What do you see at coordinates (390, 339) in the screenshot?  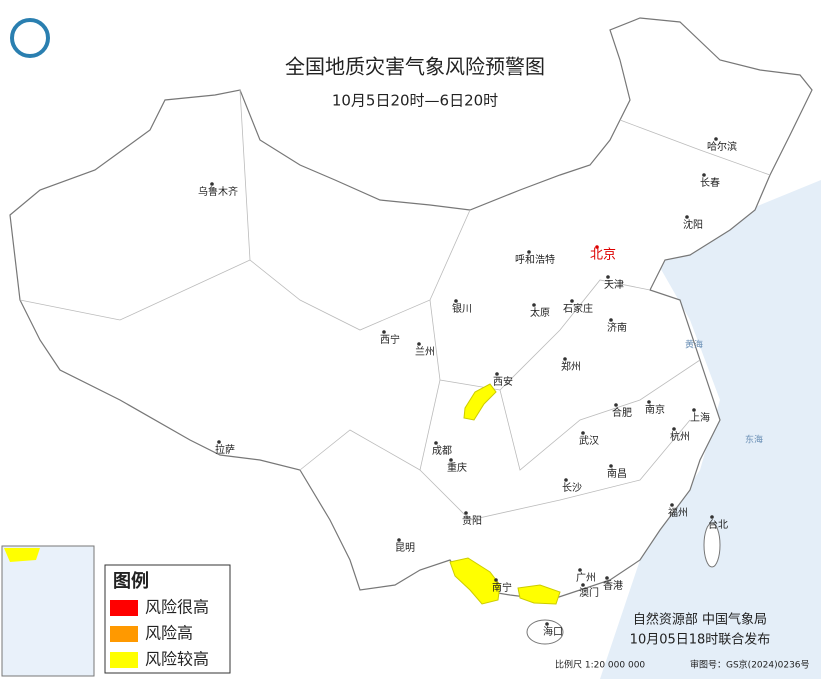 I see `city-label: 西宁` at bounding box center [390, 339].